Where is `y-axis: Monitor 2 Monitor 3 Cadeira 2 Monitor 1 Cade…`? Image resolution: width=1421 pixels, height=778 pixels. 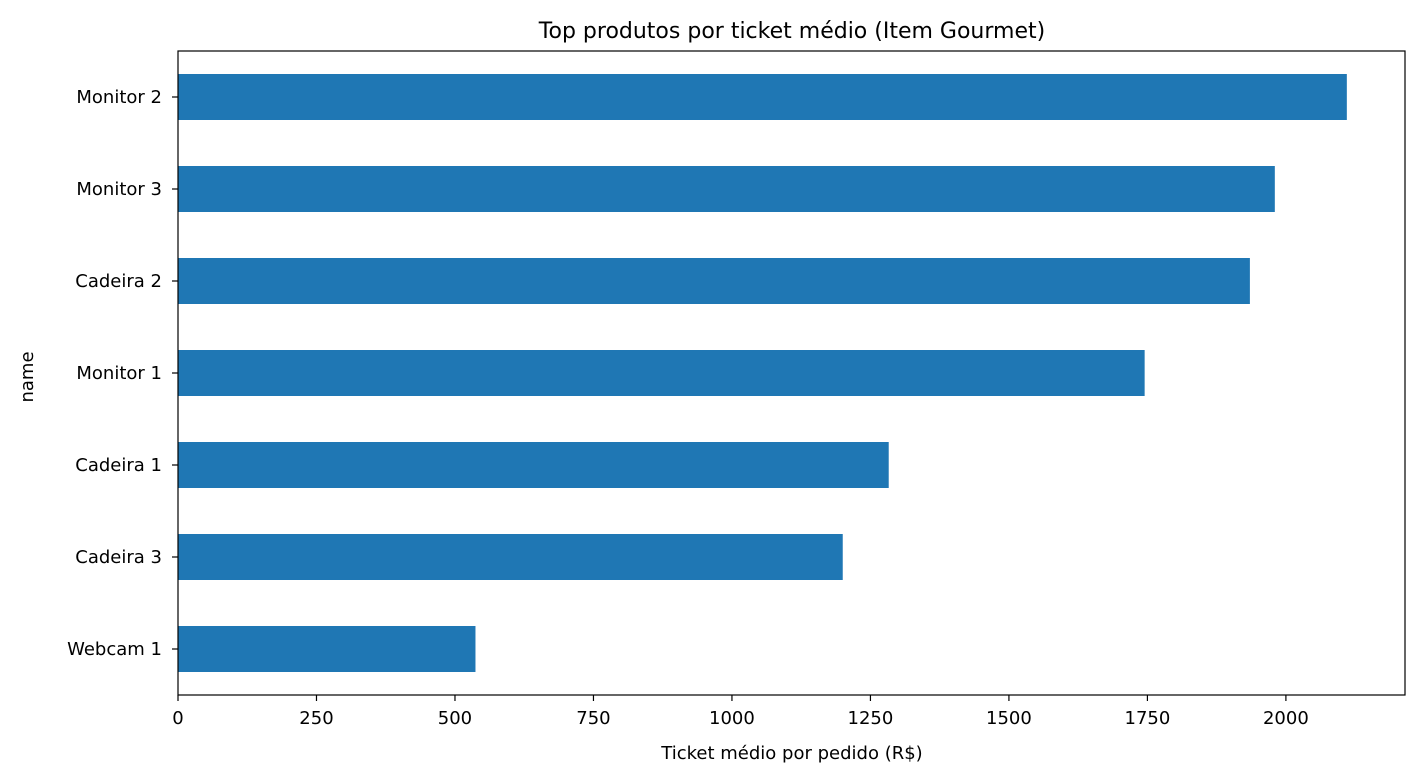
y-axis: Monitor 2 Monitor 3 Cadeira 2 Monitor 1 Cade… is located at coordinates (122, 373).